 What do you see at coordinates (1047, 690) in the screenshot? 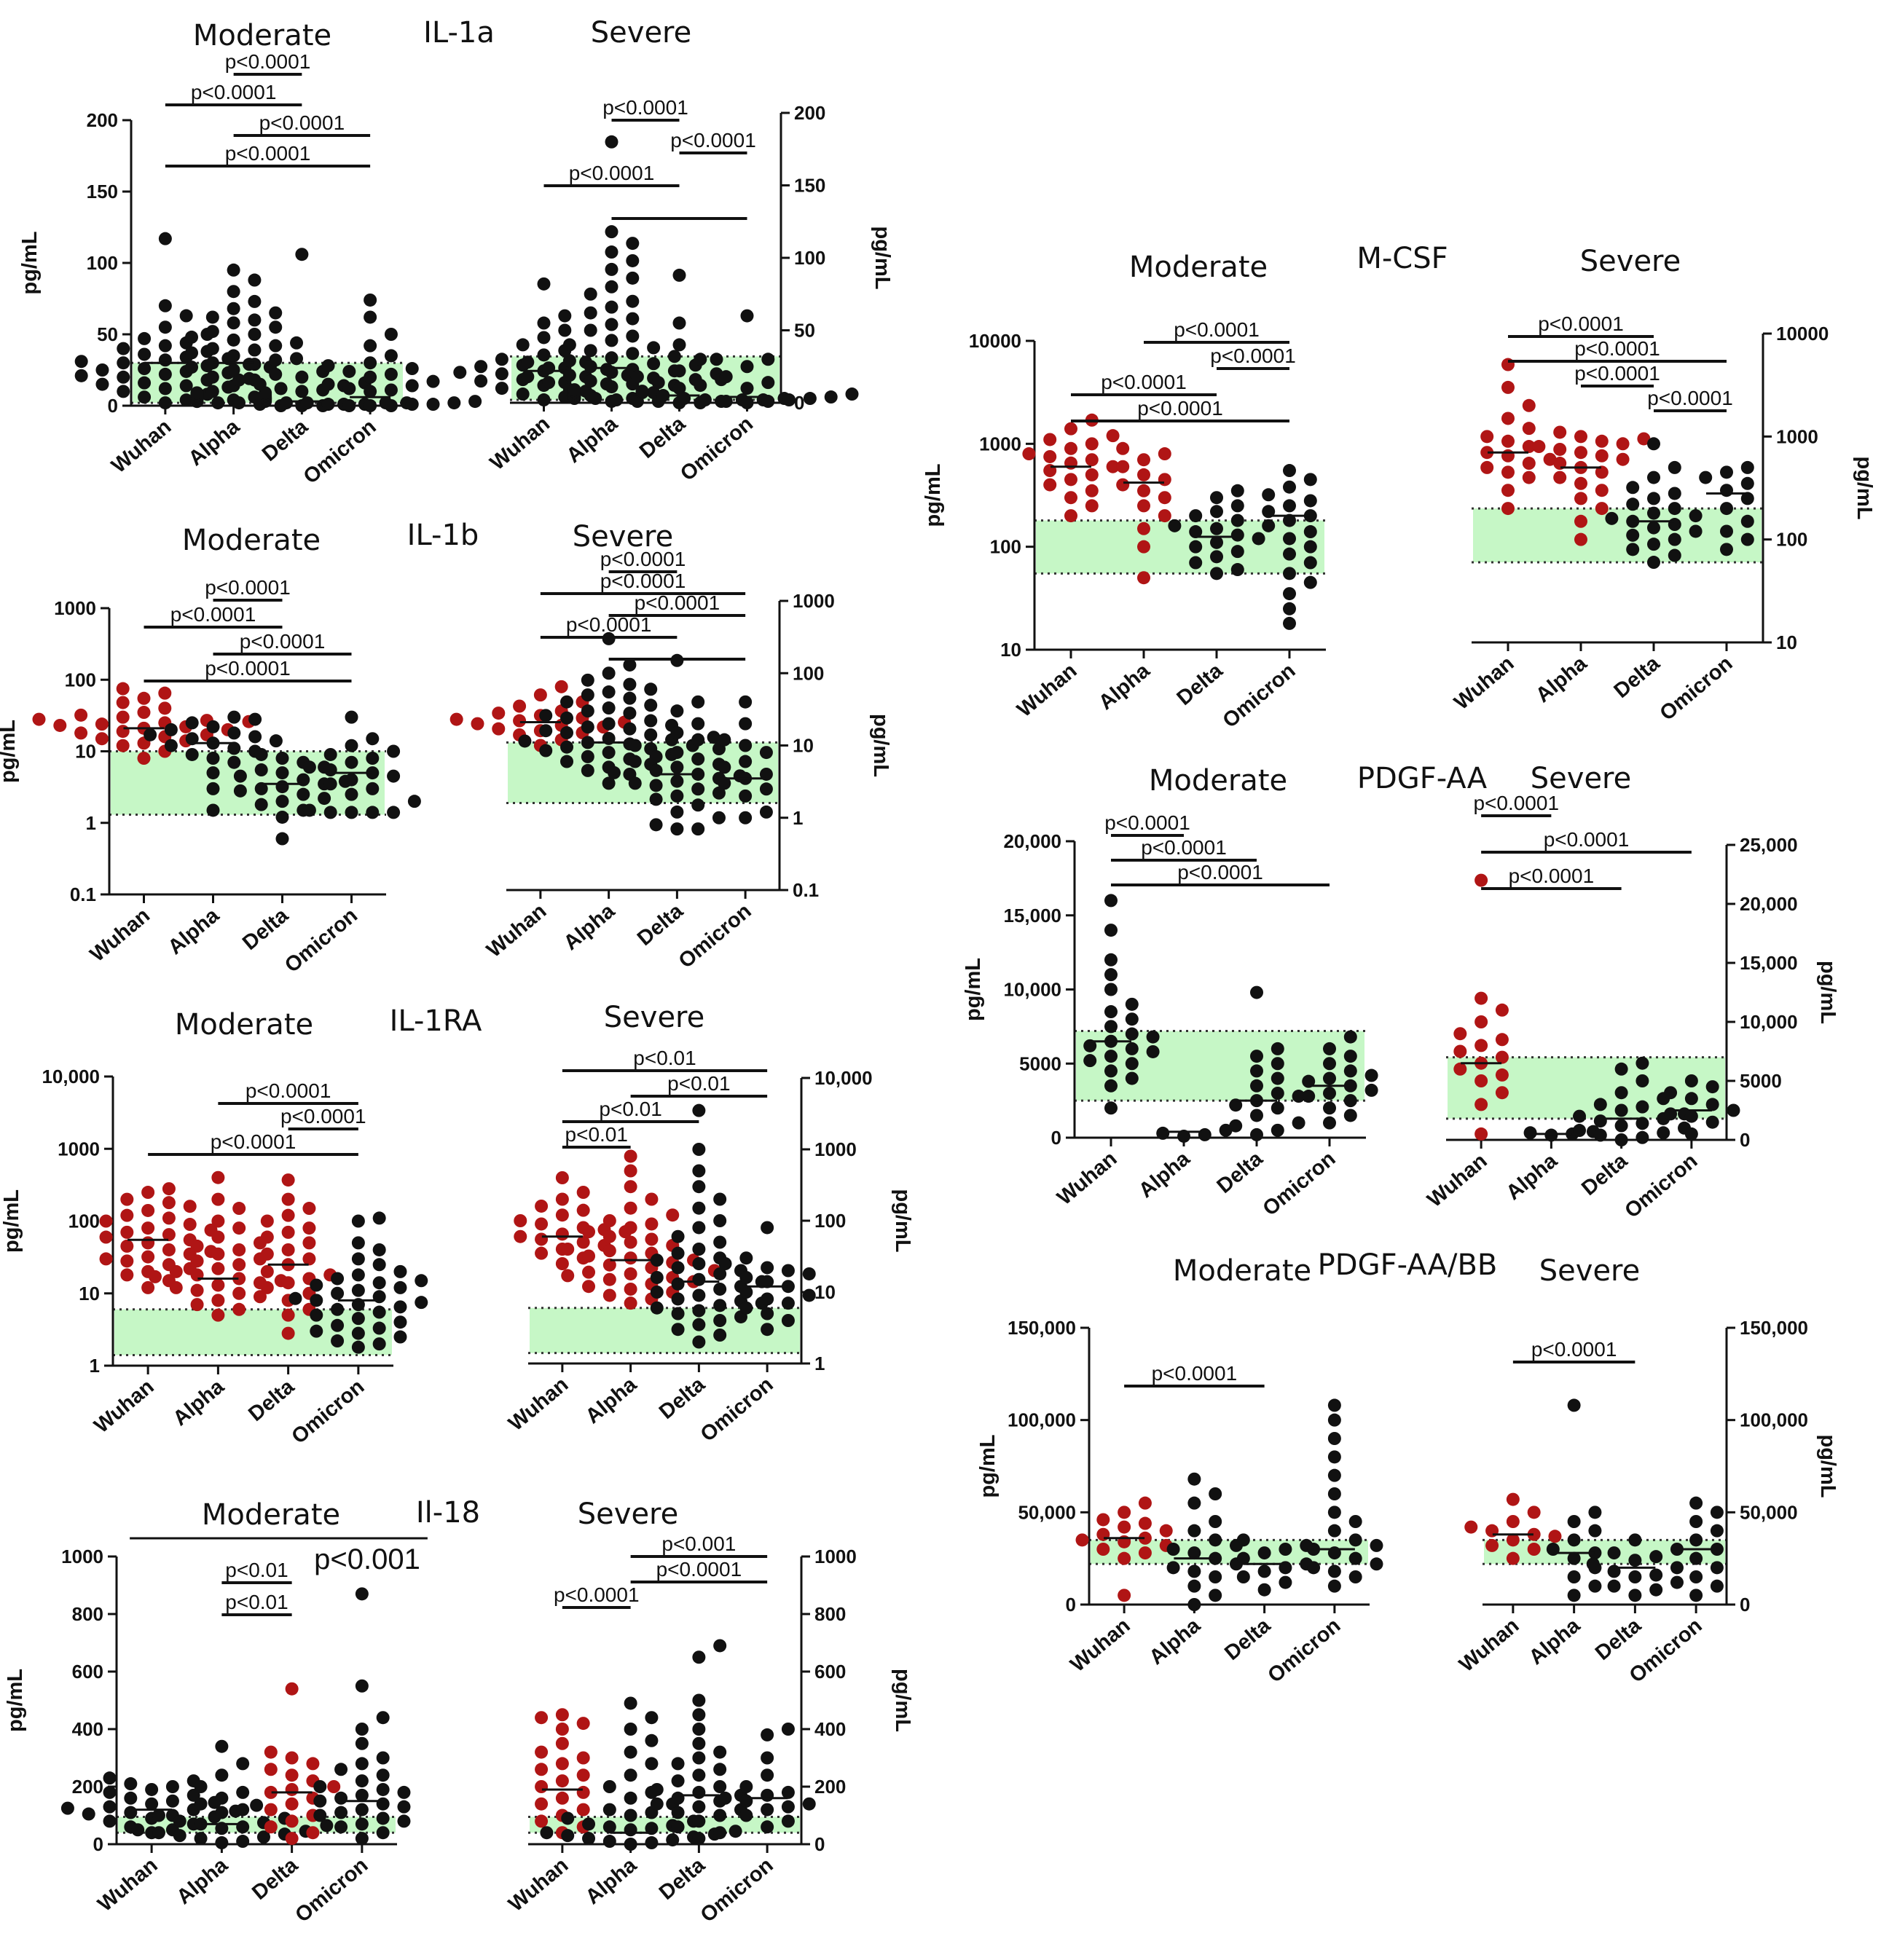
I see `category-label-wuhan: Wuhan` at bounding box center [1047, 690].